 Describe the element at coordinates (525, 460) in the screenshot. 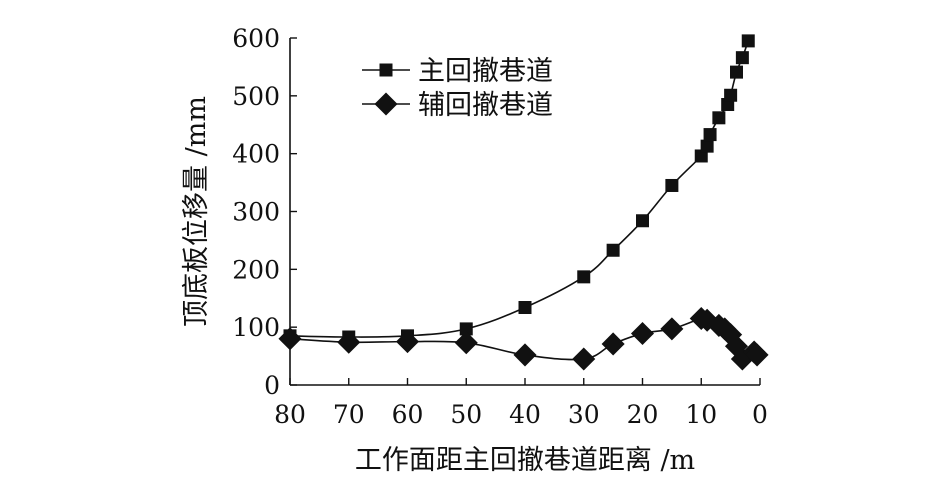

I see `x-axis-title: 工作面距主回撤巷道距离 /m` at that location.